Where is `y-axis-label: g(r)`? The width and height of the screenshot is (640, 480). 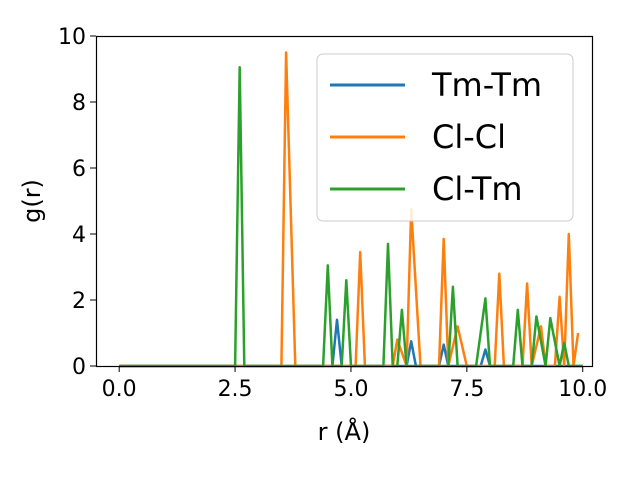 y-axis-label: g(r) is located at coordinates (32, 201).